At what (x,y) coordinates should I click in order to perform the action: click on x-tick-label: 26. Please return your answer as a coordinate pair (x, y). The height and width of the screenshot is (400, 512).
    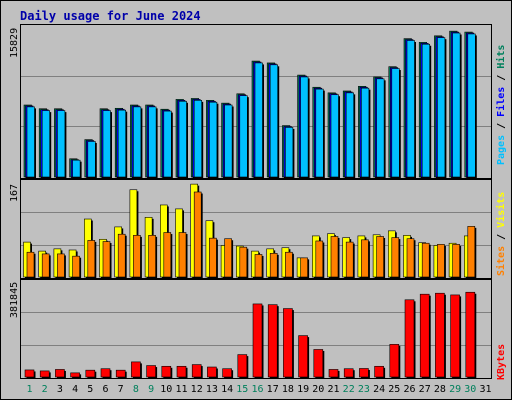
    Looking at the image, I should click on (409, 389).